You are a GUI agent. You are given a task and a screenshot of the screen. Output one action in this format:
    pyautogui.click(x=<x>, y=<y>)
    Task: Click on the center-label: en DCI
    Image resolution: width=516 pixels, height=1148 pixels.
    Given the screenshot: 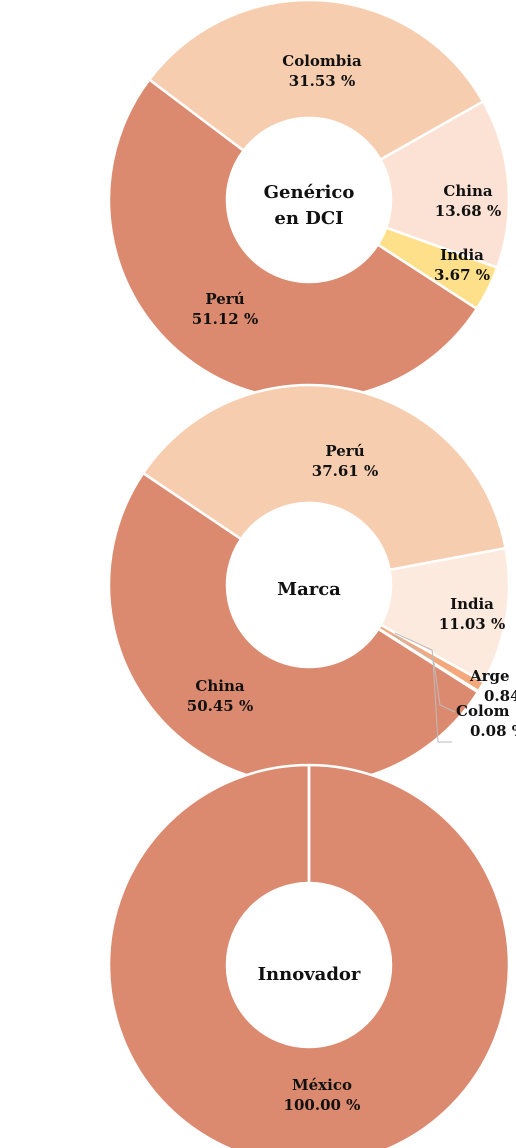 What is the action you would take?
    pyautogui.click(x=308, y=218)
    